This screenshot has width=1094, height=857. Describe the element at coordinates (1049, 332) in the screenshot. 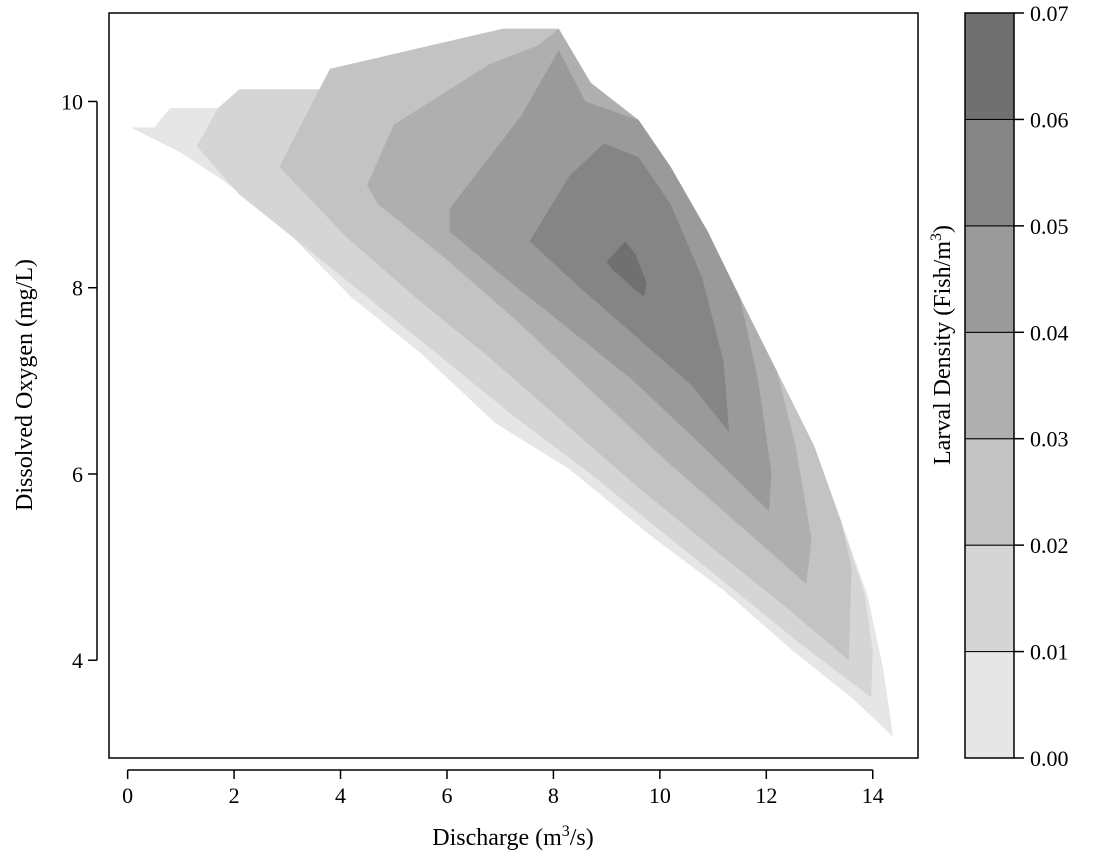

I see `colorbar-tick-label: 0.04` at that location.